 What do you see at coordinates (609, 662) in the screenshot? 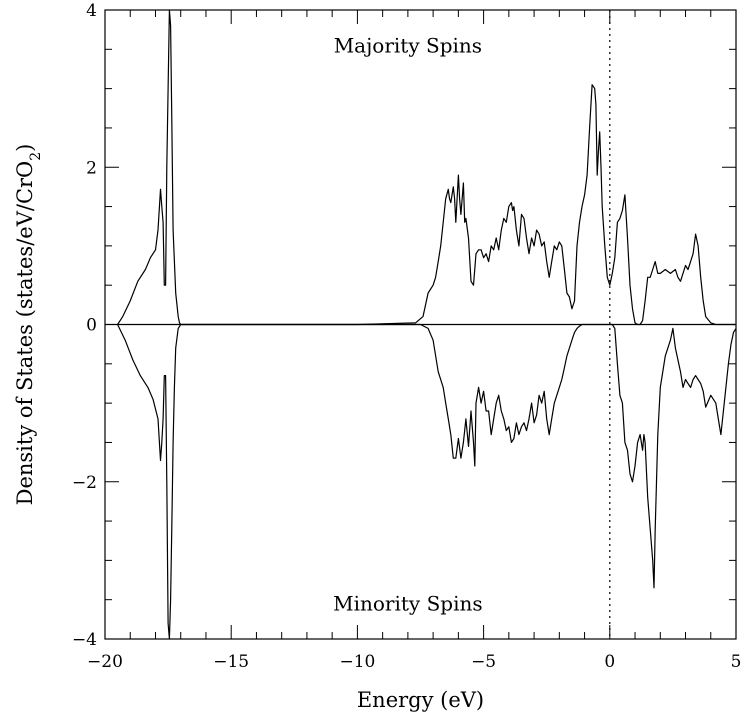
I see `x-tick-label: 0` at bounding box center [609, 662].